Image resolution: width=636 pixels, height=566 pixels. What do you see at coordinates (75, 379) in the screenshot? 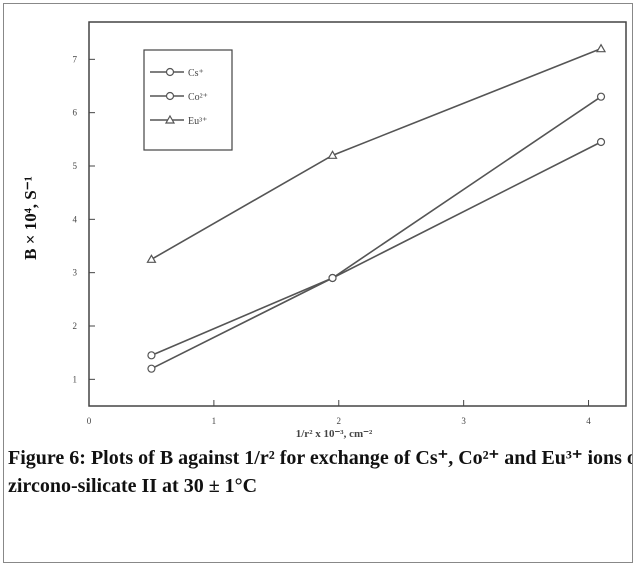
I see `y-tick-label: 1` at bounding box center [75, 379].